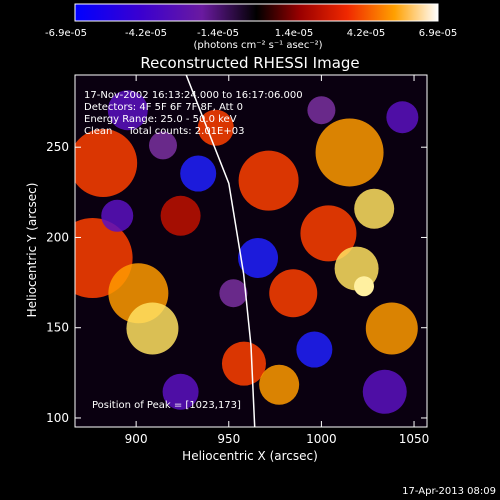 Image resolution: width=500 pixels, height=500 pixels. I want to click on y-tick-label: 100, so click(57, 418).